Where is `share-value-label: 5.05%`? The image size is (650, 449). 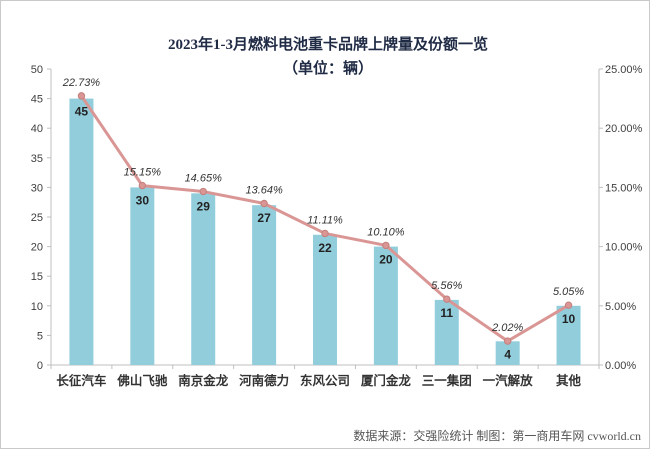
share-value-label: 5.05% is located at coordinates (568, 292).